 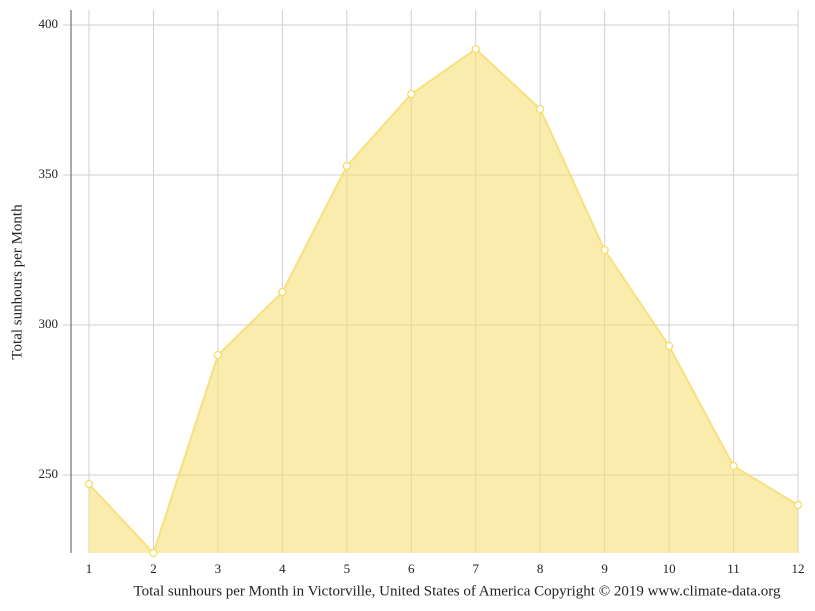 What do you see at coordinates (669, 568) in the screenshot?
I see `x-tick-label: 10` at bounding box center [669, 568].